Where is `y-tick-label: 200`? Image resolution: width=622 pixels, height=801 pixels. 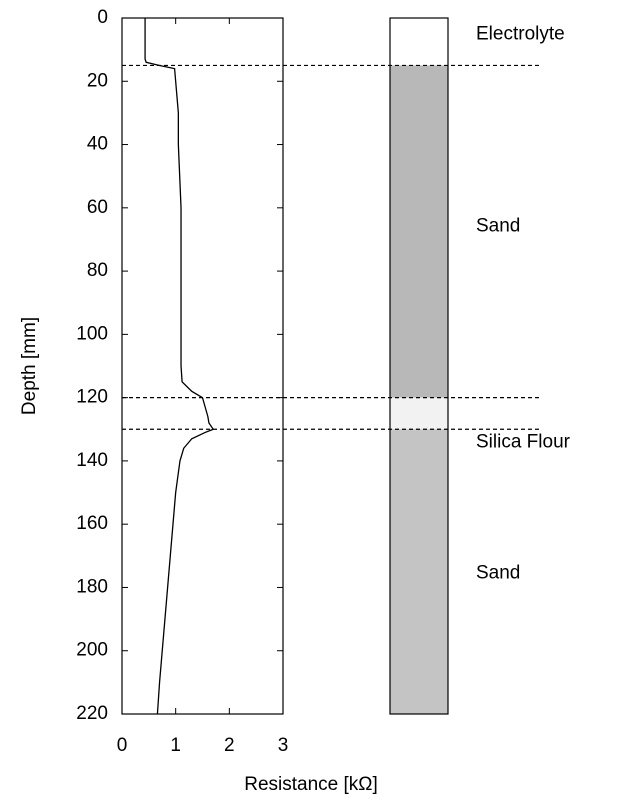
y-tick-label: 200 is located at coordinates (92, 650).